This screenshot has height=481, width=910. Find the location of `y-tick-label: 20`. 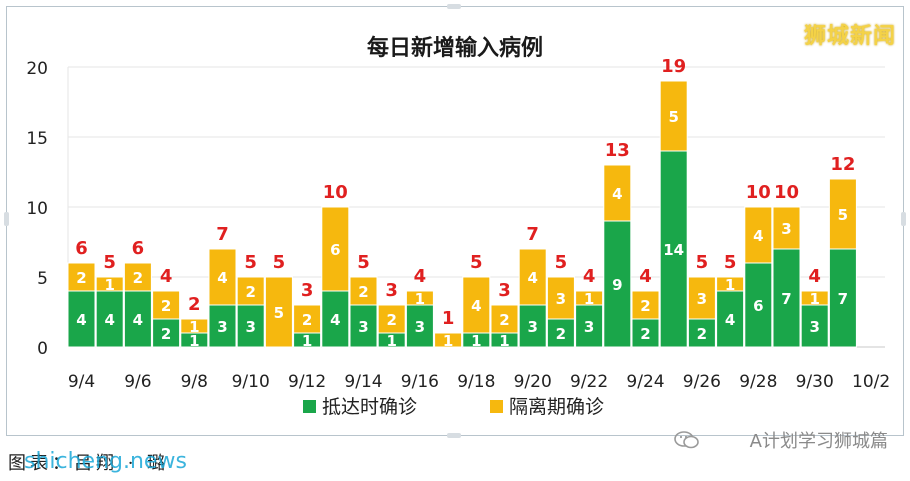

y-tick-label: 20 is located at coordinates (37, 69).